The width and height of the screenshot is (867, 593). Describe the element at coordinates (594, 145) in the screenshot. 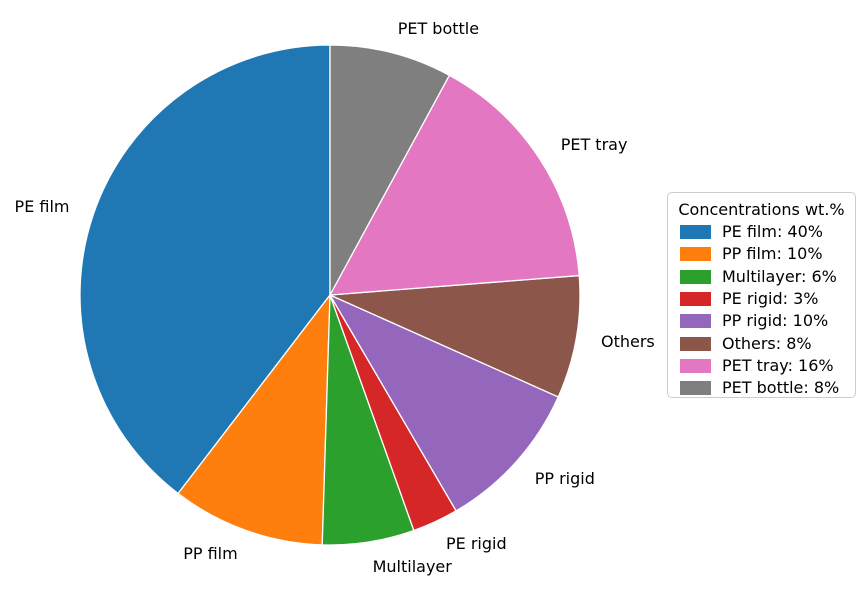

I see `slice-label: PET tray` at that location.